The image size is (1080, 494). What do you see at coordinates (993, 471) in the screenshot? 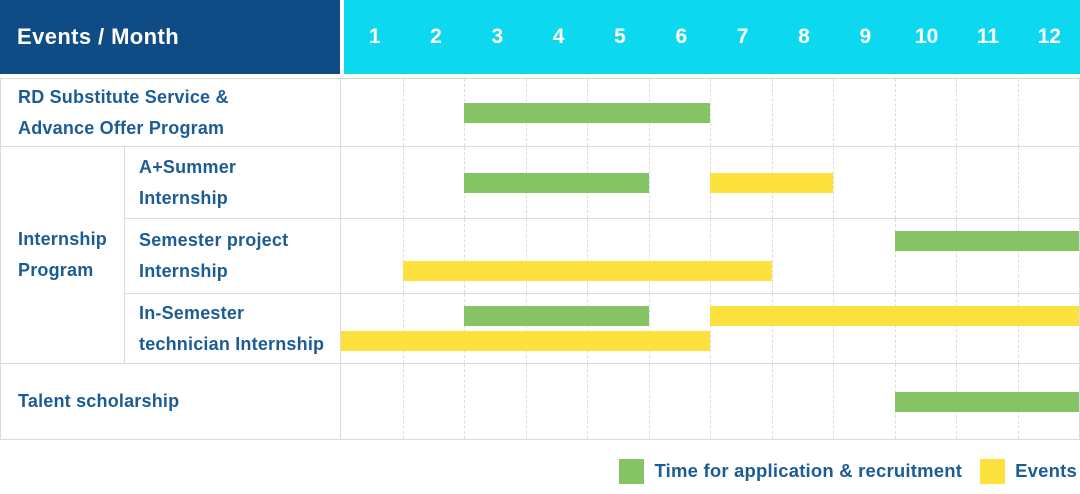
I see `event-legend-swatch` at bounding box center [993, 471].